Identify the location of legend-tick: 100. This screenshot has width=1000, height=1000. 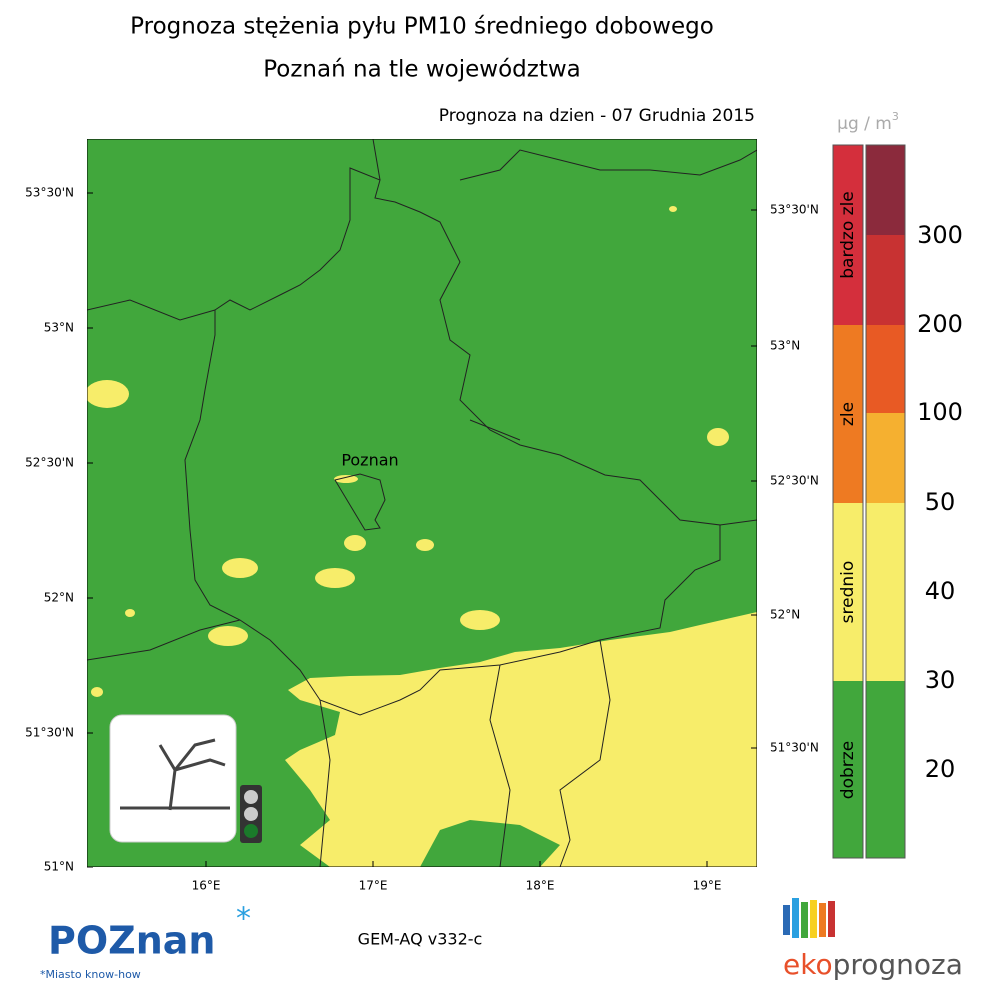
(940, 412).